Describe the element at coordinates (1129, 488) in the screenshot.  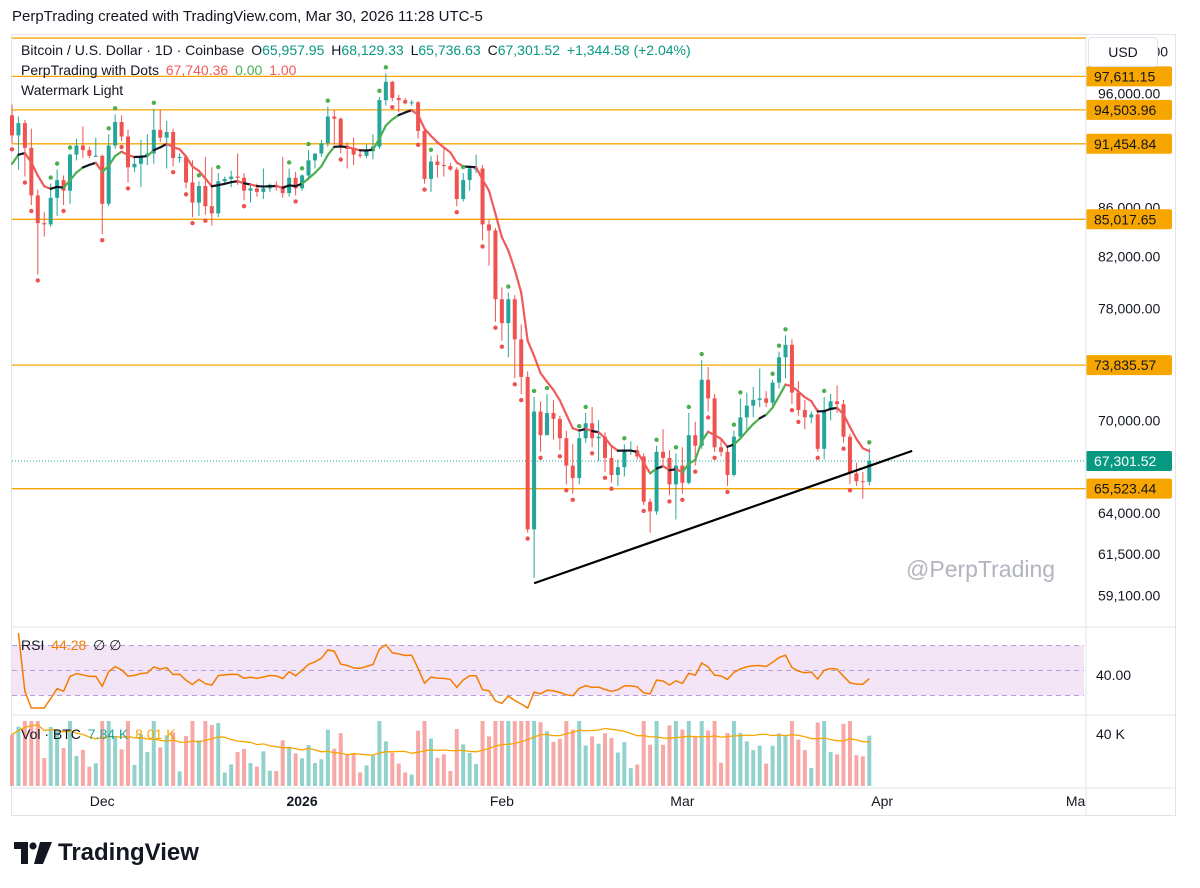
I see `level-price-badge: 65,523.44` at that location.